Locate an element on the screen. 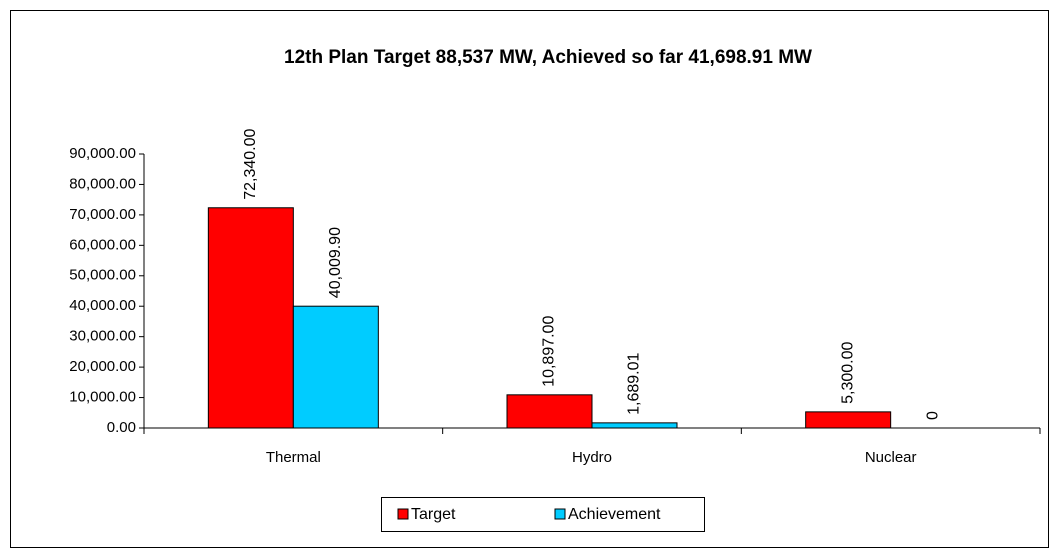 This screenshot has height=548, width=1050. y-tick-label: 70,000.00 is located at coordinates (102, 214).